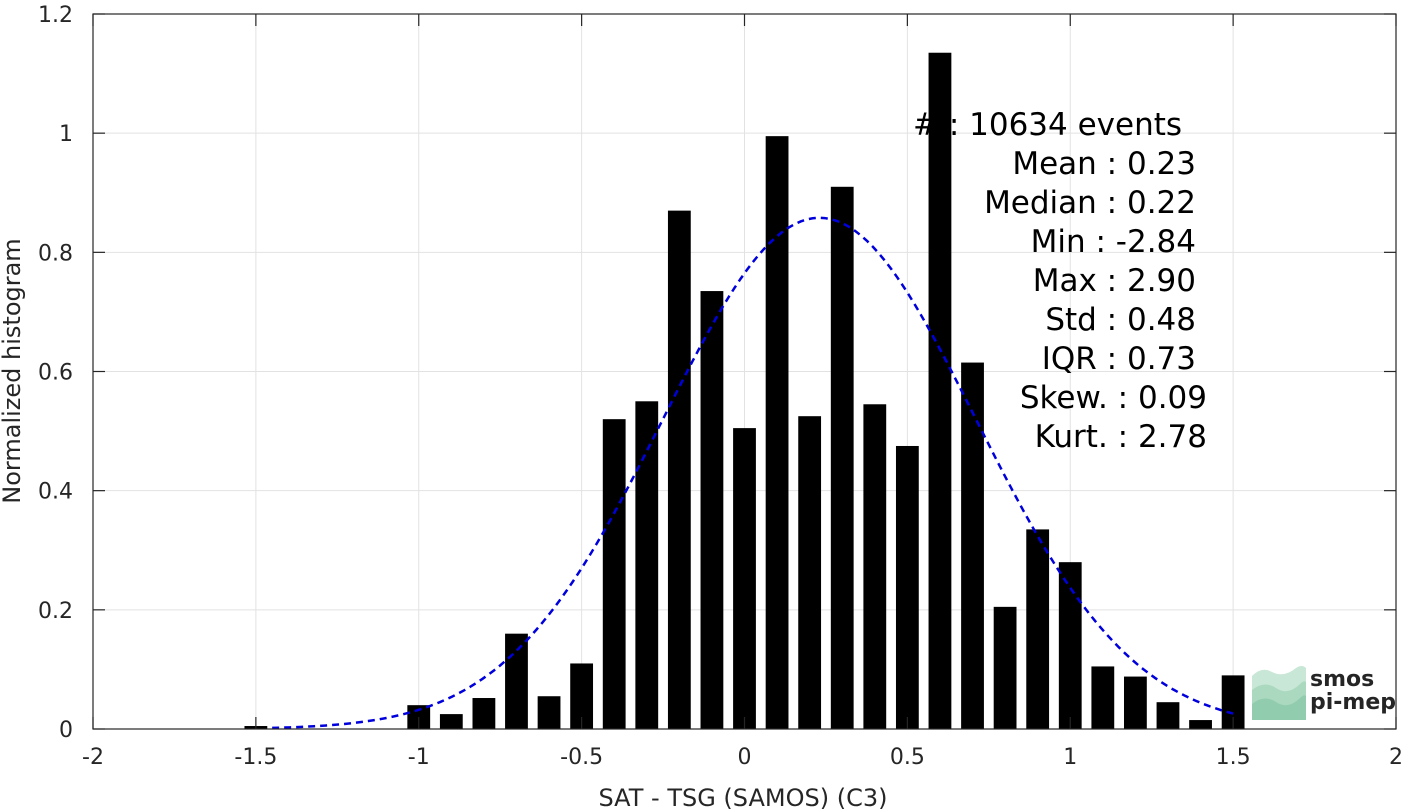 The height and width of the screenshot is (811, 1408). Describe the element at coordinates (1070, 757) in the screenshot. I see `x-tick-label-6: 1` at that location.